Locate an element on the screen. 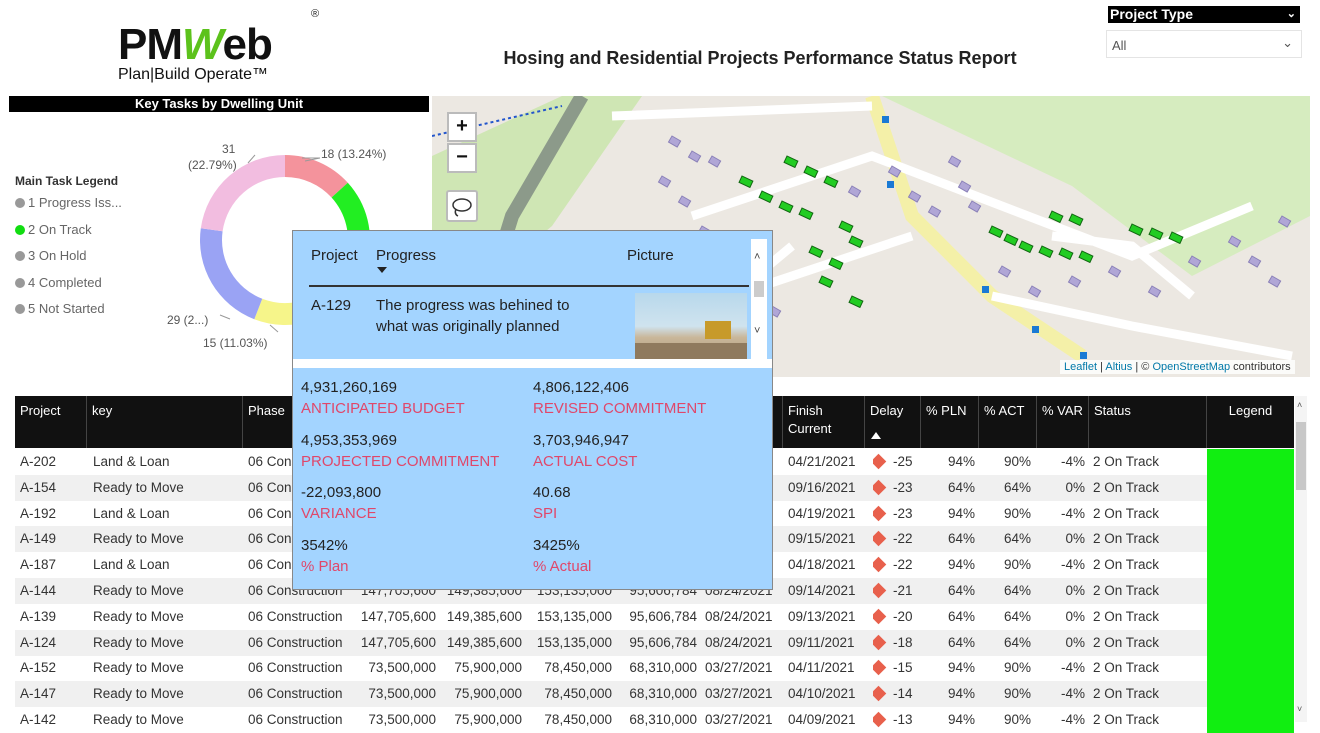 Image resolution: width=1320 pixels, height=733 pixels. cell-key: Ready to Move is located at coordinates (138, 616).